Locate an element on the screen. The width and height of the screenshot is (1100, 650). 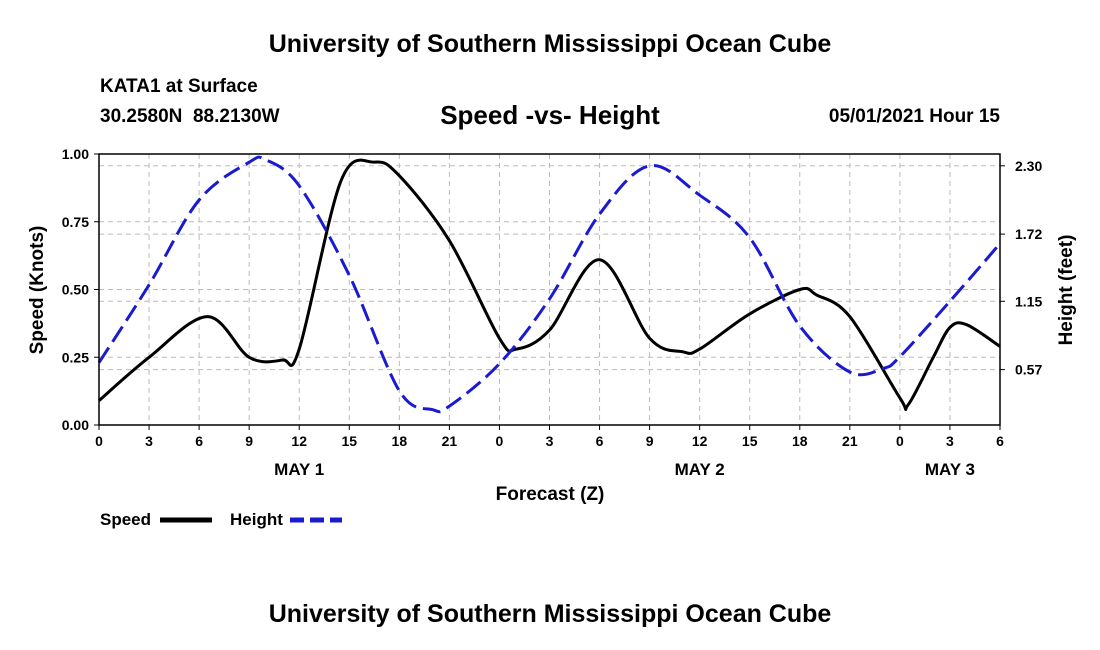
y-tick-label: 1.00 is located at coordinates (75, 154).